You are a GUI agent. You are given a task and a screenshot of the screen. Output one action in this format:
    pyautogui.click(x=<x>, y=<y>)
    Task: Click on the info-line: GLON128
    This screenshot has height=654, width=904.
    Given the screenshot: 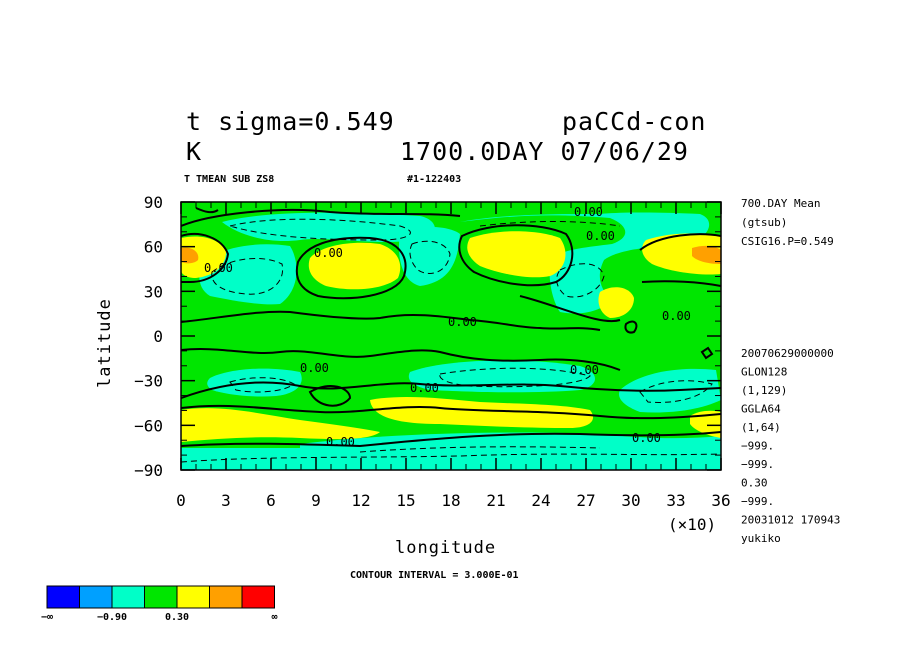 What is the action you would take?
    pyautogui.click(x=764, y=372)
    